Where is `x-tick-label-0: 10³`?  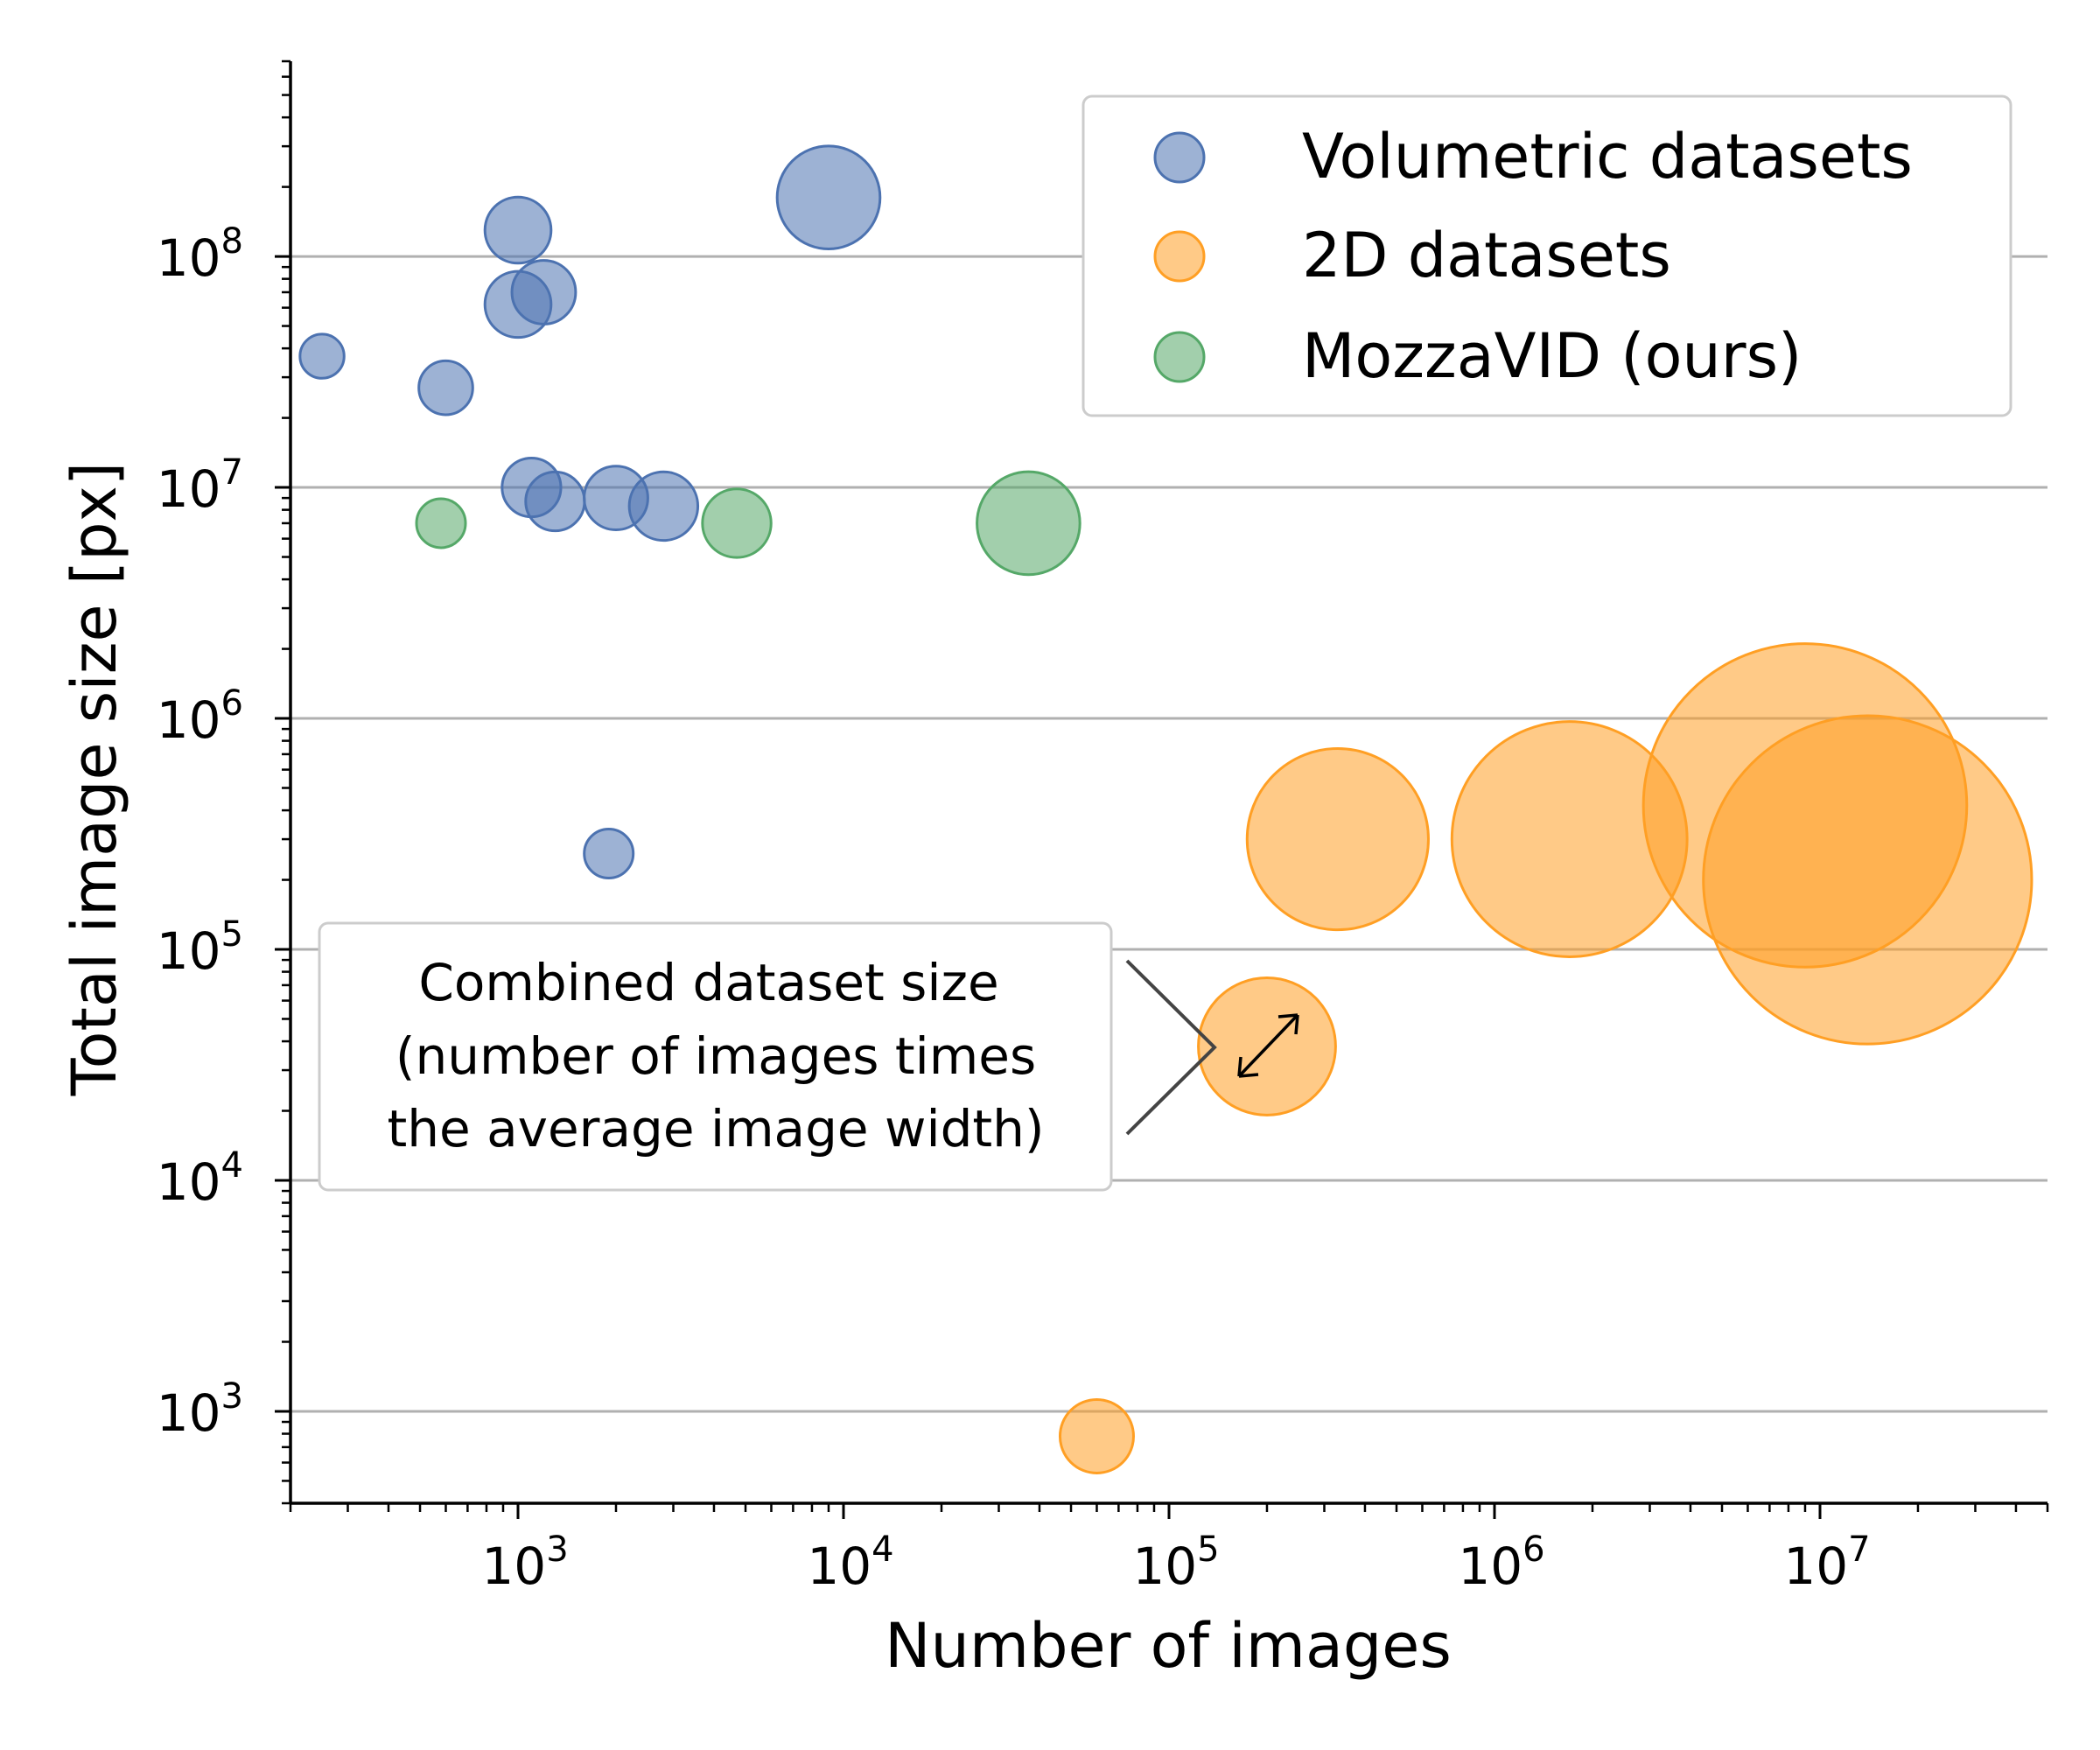 x-tick-label-0: 10³ is located at coordinates (524, 1563).